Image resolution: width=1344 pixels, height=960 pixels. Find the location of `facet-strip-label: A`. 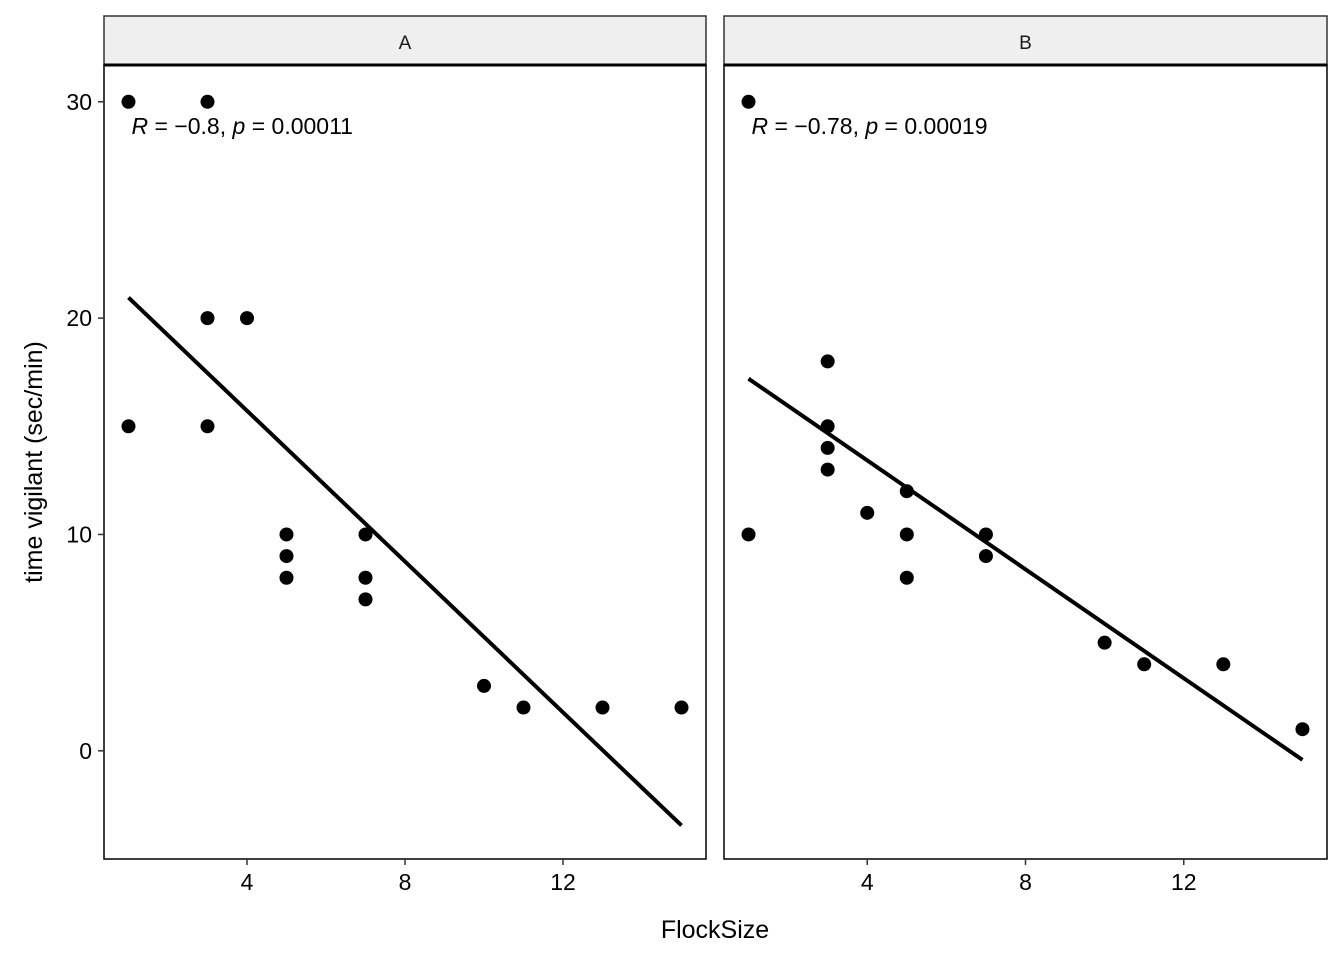

facet-strip-label: A is located at coordinates (405, 43).